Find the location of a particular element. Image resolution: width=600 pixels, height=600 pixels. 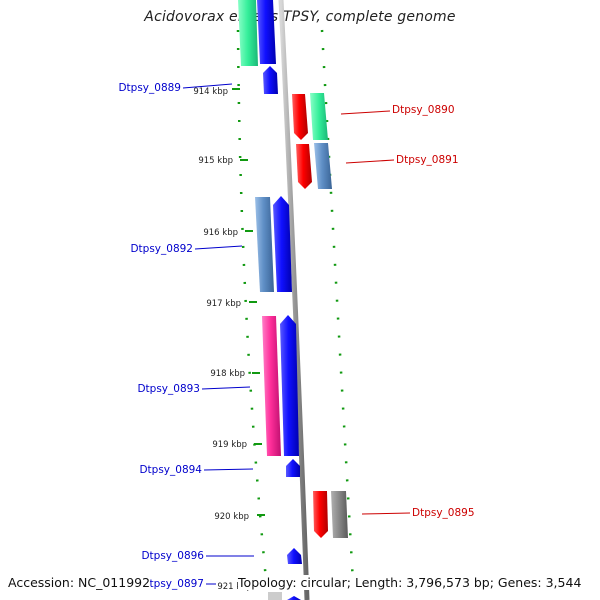

gene-label-dtpsy-0889: Dtpsy_0889 is located at coordinates (149, 88).